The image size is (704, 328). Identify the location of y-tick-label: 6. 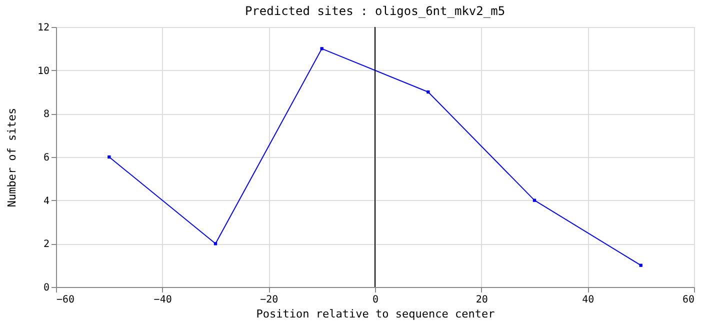
(46, 158).